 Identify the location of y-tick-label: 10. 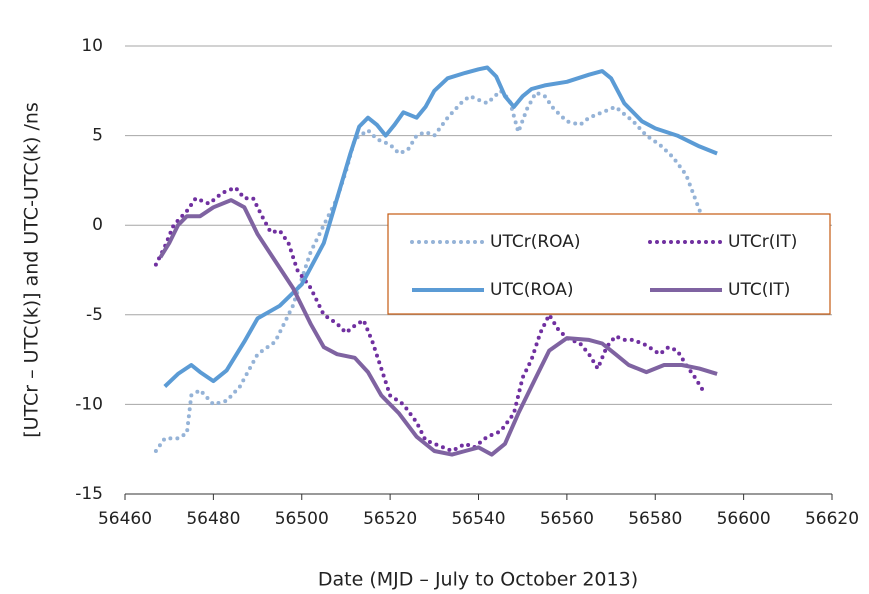
(92, 46).